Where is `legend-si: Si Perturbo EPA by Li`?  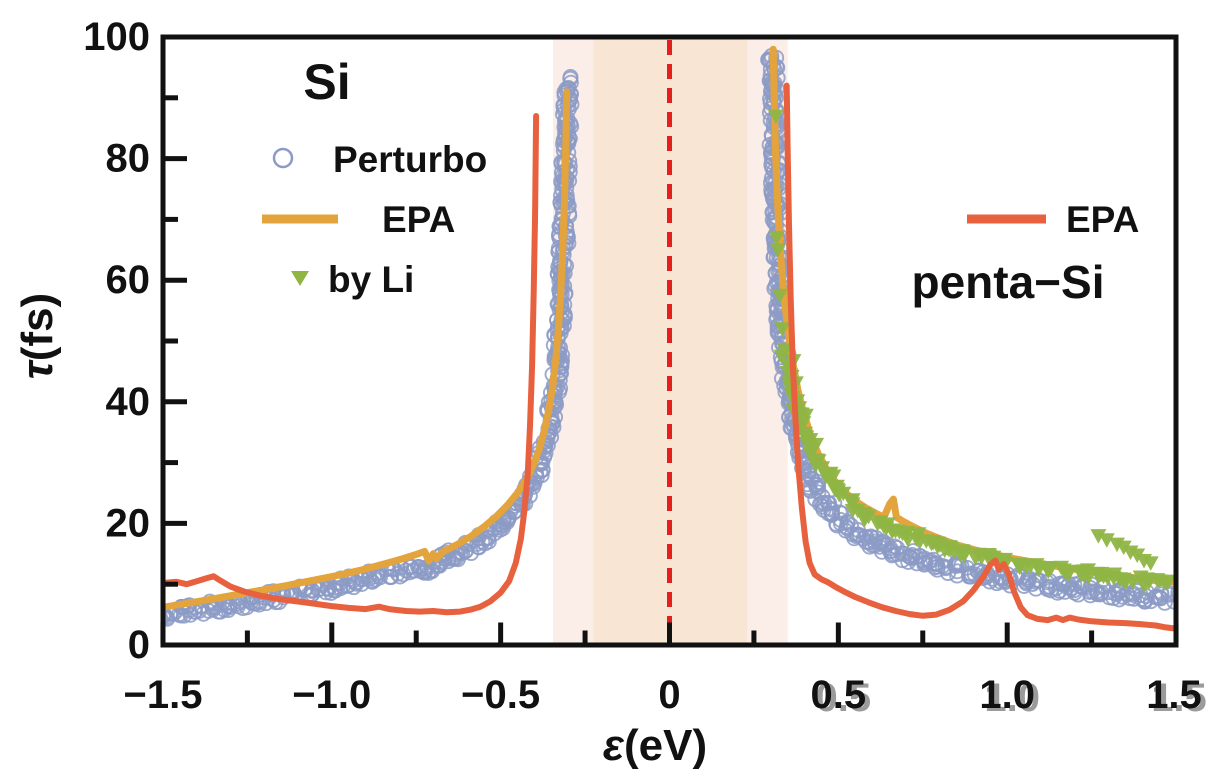 legend-si: Si Perturbo EPA by Li is located at coordinates (374, 177).